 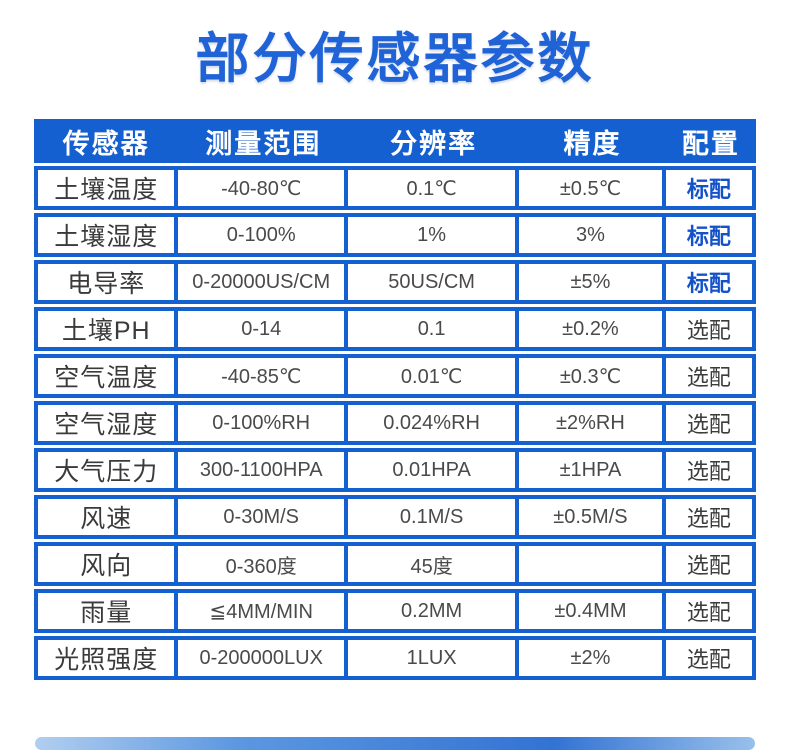 I want to click on table-row: 土壤湿度 0-100% 1% 3% 标配, so click(x=395, y=235).